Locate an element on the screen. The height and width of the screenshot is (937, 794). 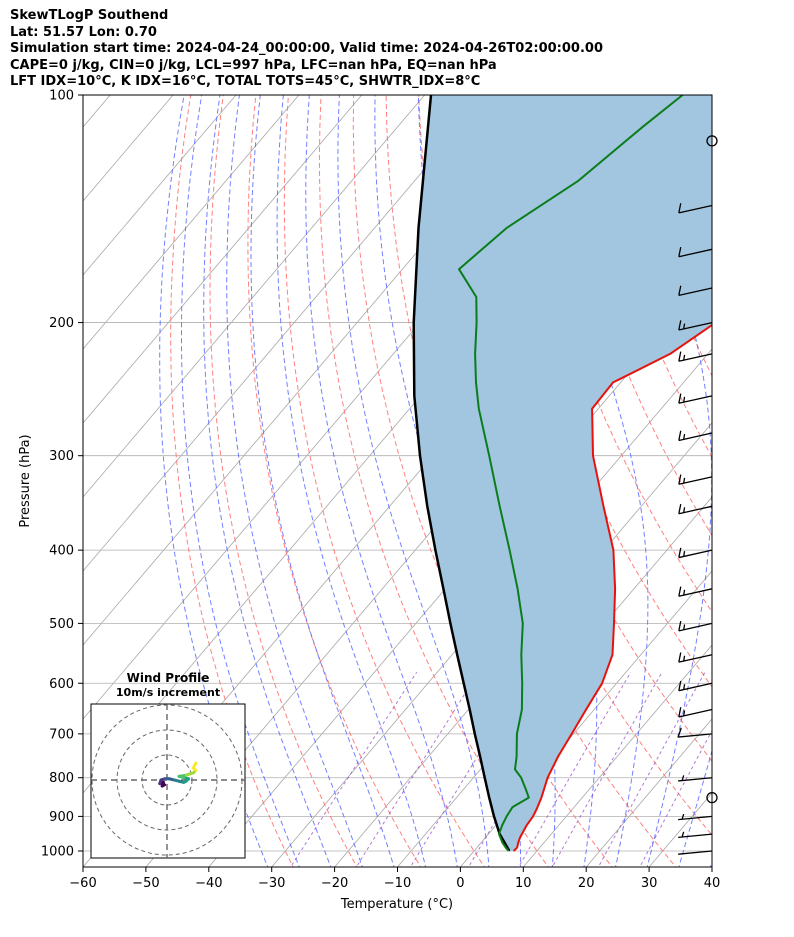
x-tick-label: −20 is located at coordinates (334, 883).